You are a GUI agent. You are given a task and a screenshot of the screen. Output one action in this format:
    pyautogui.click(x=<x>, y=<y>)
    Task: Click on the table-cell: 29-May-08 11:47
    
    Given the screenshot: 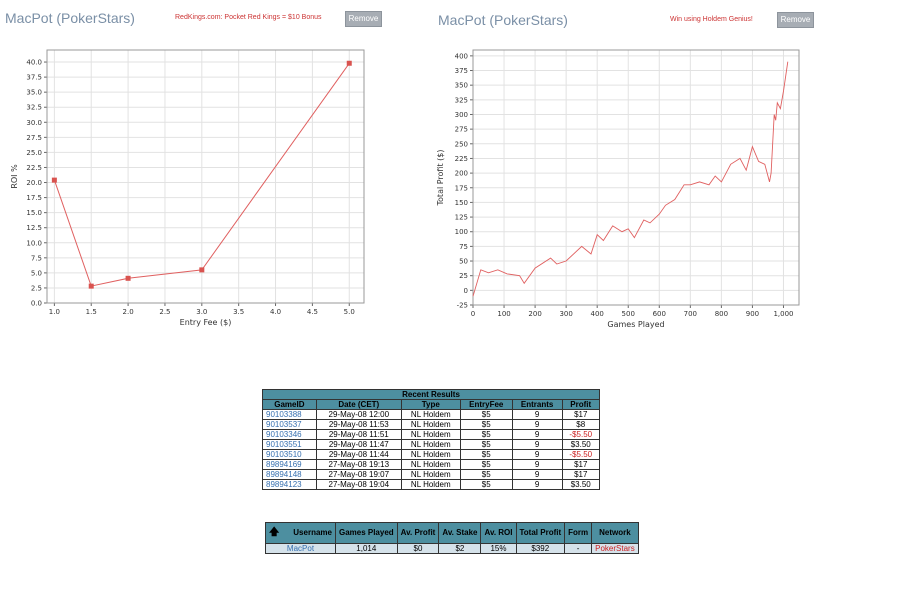 What is the action you would take?
    pyautogui.click(x=358, y=444)
    